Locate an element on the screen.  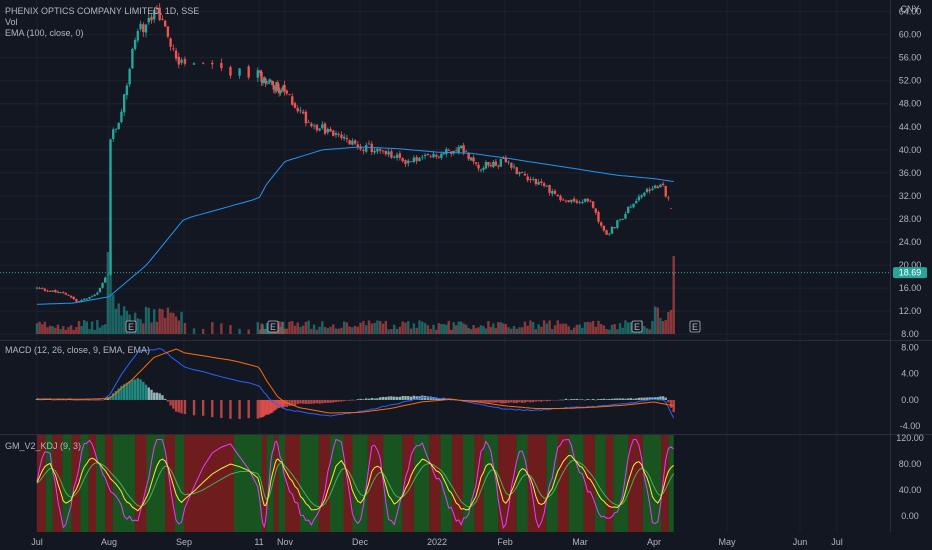
kdj-legend: GM_V2_KDJ (9, 3) is located at coordinates (43, 446).